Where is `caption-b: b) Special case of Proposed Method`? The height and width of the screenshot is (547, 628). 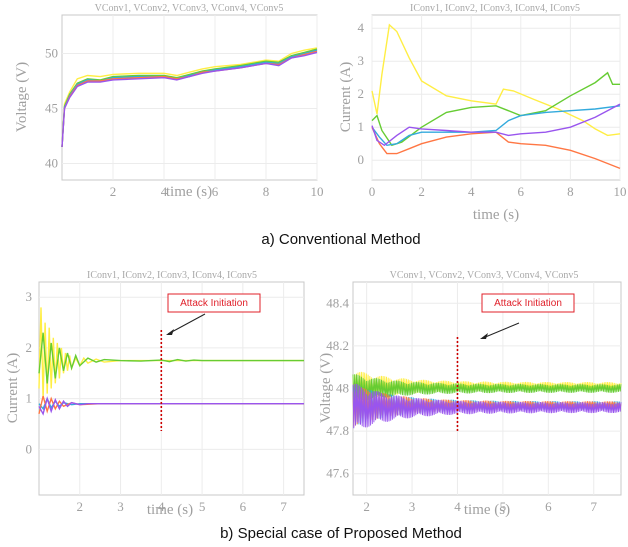 caption-b: b) Special case of Proposed Method is located at coordinates (341, 533).